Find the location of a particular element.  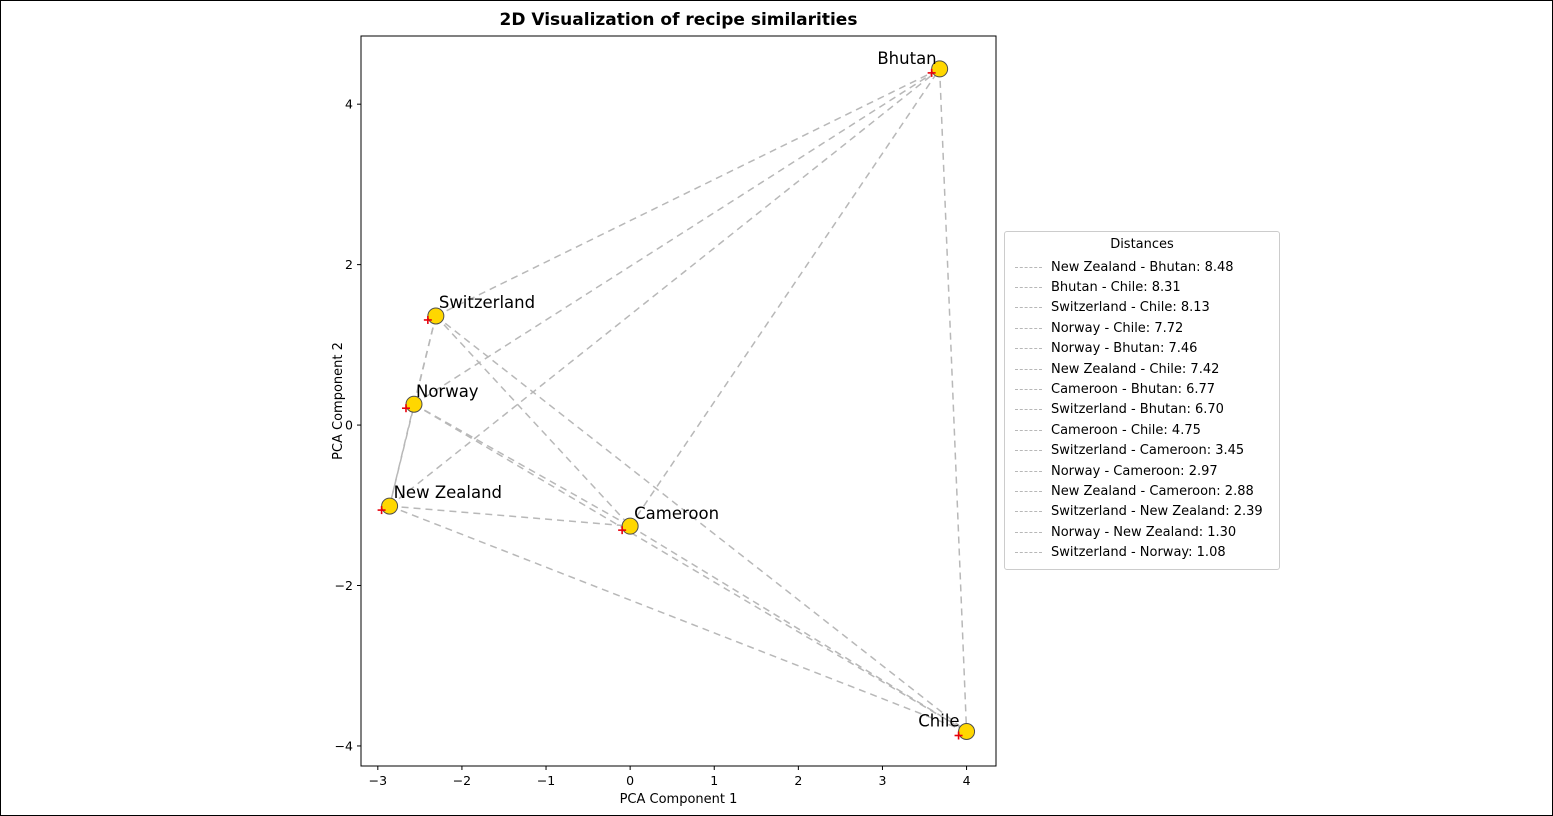

point-label: Bhutan is located at coordinates (906, 58).